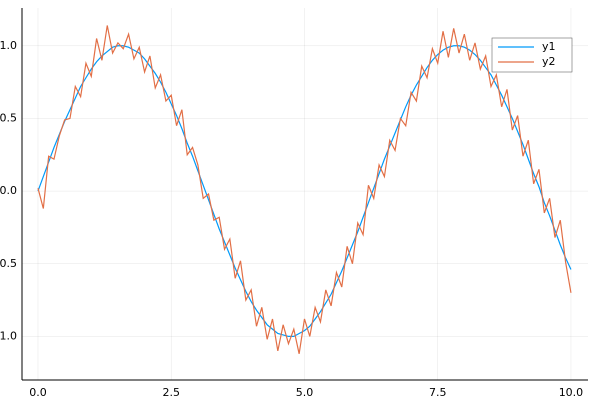  Describe the element at coordinates (549, 46) in the screenshot. I see `legend-label: y1` at that location.